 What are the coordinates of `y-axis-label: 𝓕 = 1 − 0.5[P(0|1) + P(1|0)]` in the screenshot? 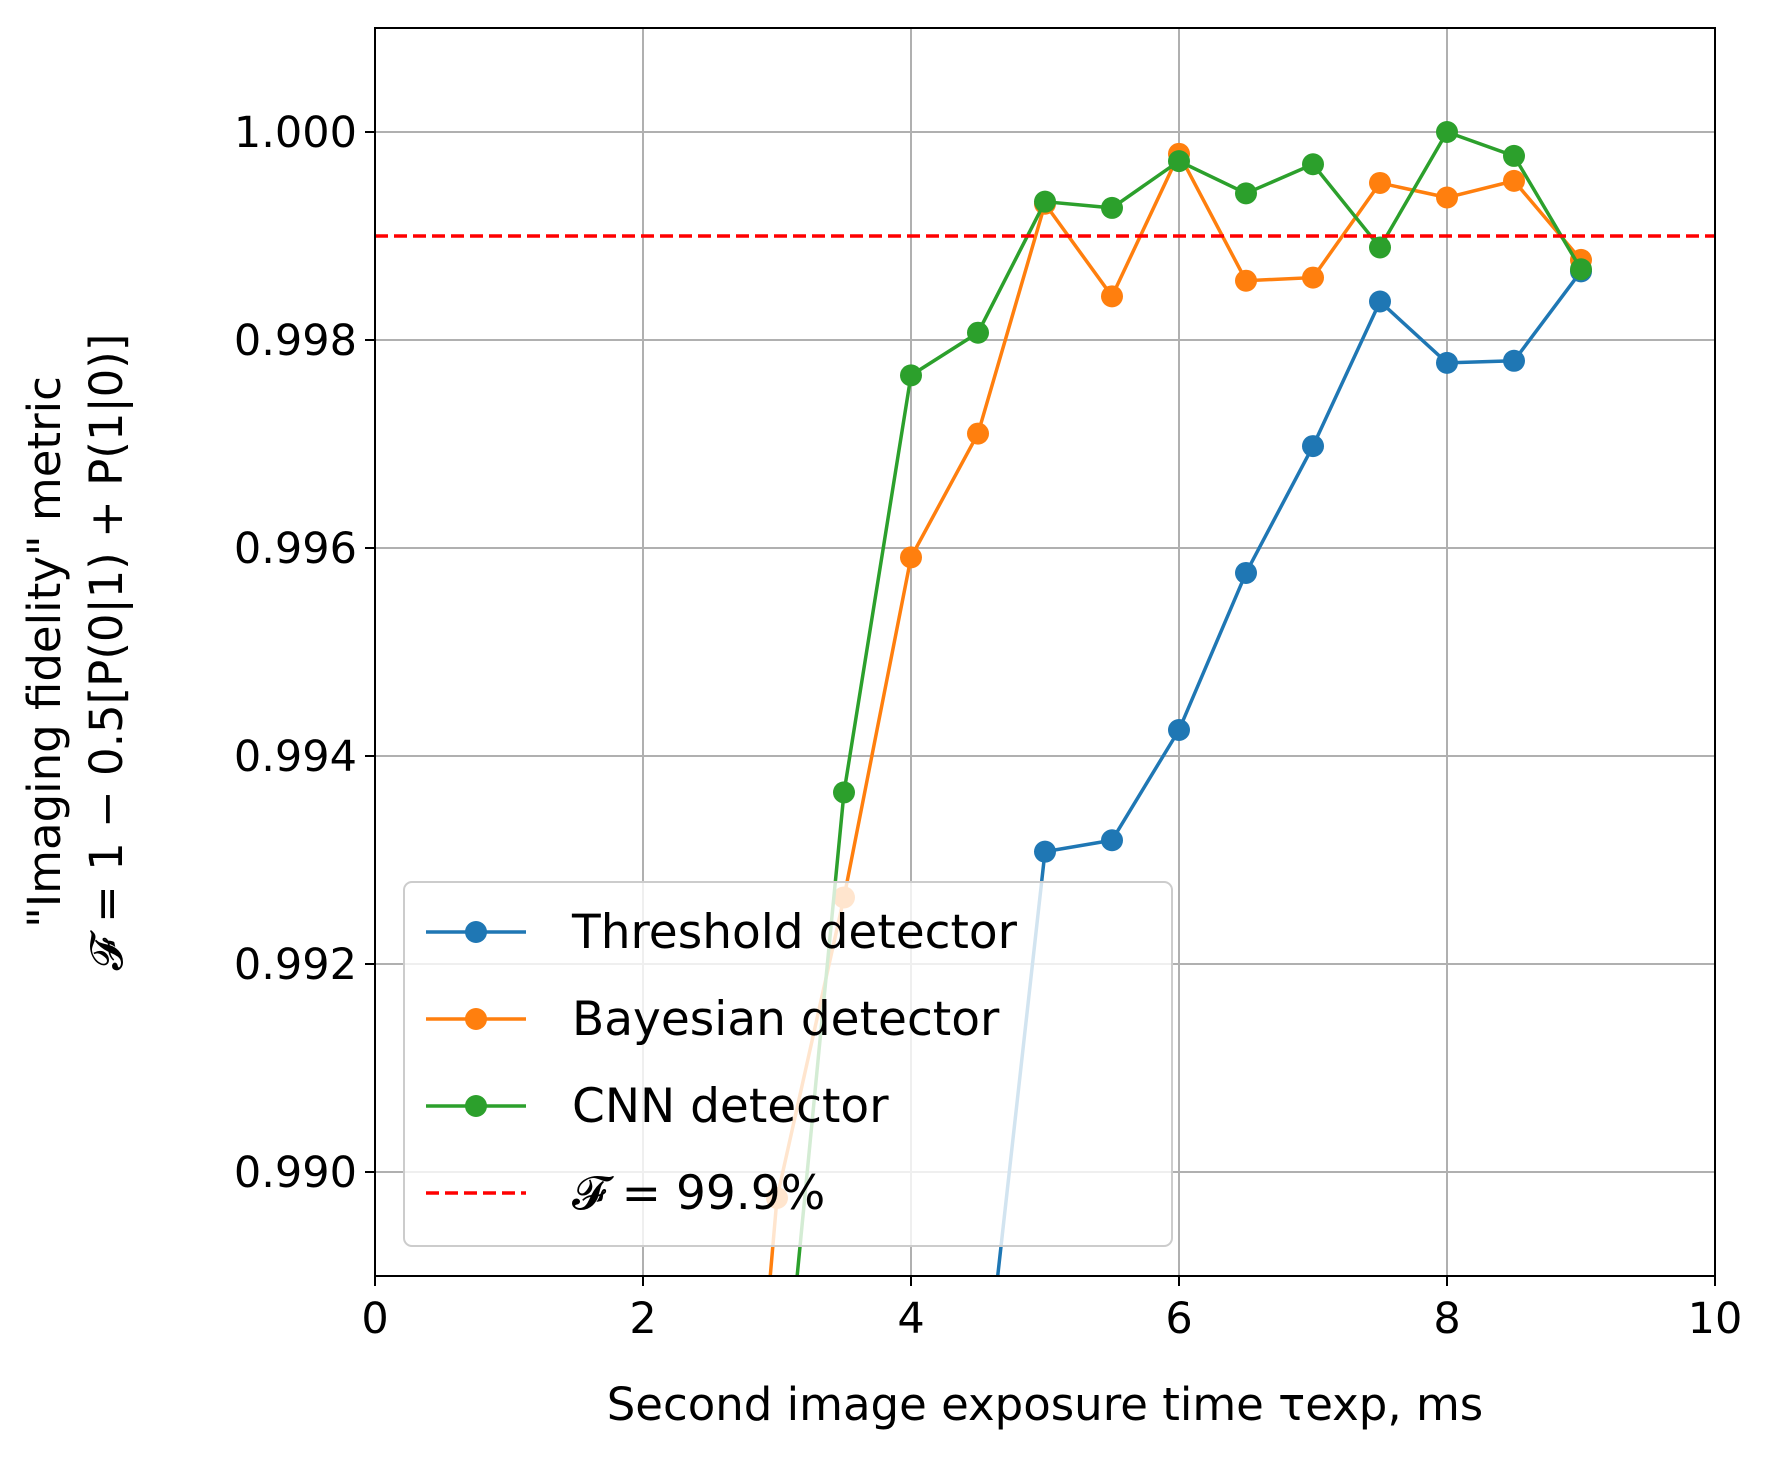 It's located at (106, 652).